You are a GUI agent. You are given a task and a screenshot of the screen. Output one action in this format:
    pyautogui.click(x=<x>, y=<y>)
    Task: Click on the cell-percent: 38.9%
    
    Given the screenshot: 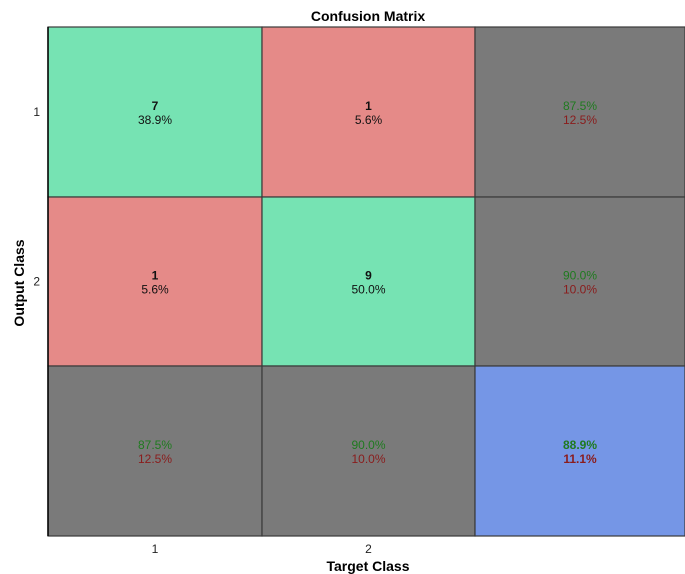 What is the action you would take?
    pyautogui.click(x=155, y=120)
    